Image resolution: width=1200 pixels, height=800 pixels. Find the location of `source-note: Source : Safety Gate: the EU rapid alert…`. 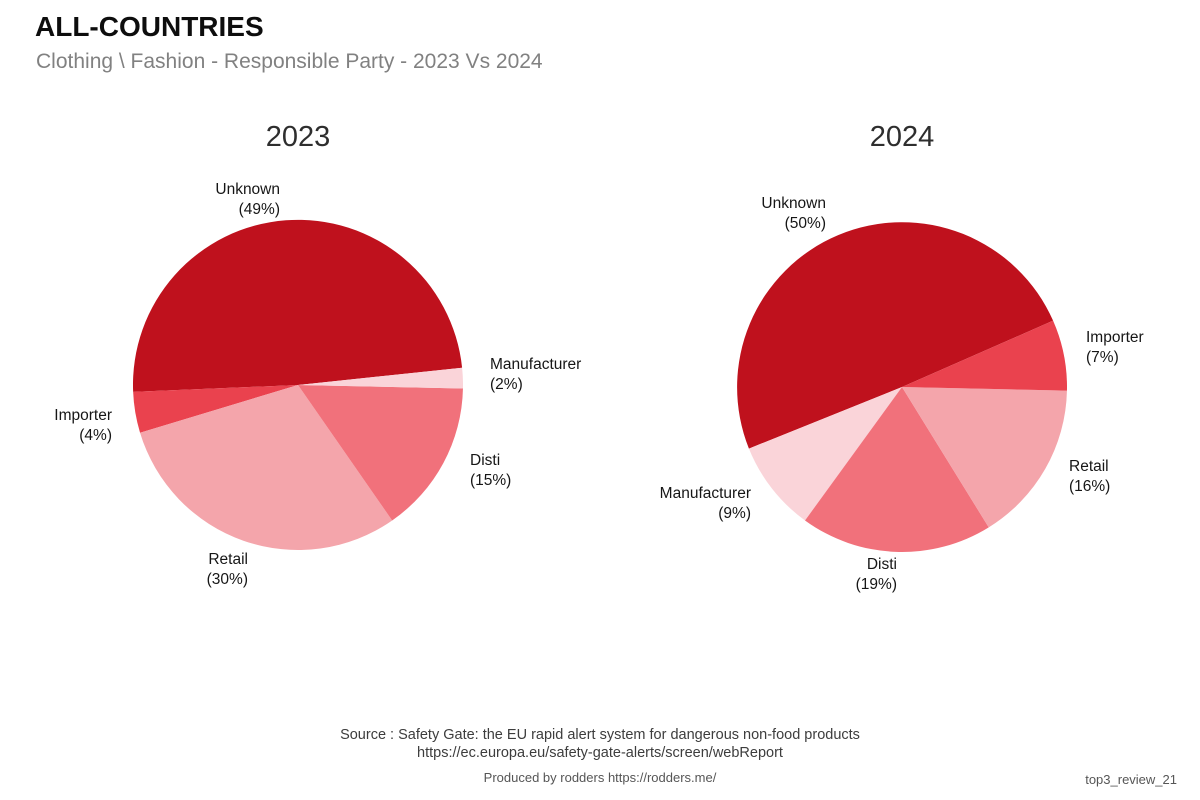

source-note: Source : Safety Gate: the EU rapid alert… is located at coordinates (600, 744).